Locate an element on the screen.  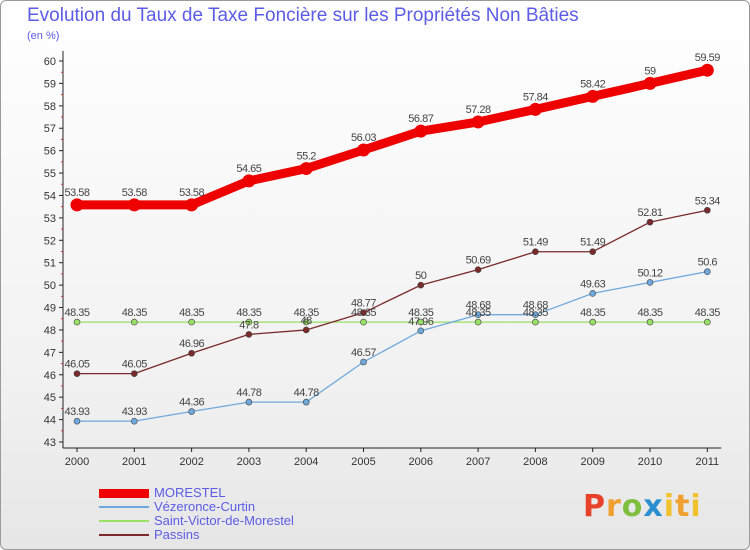
data-label: 52.81 is located at coordinates (649, 213).